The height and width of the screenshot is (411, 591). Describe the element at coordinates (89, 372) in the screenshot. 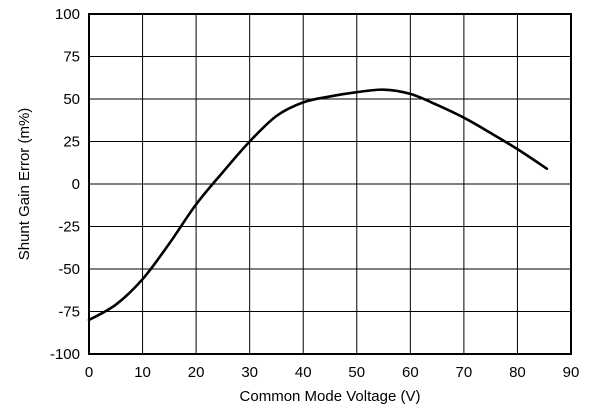

I see `x-tick-label: 0` at that location.